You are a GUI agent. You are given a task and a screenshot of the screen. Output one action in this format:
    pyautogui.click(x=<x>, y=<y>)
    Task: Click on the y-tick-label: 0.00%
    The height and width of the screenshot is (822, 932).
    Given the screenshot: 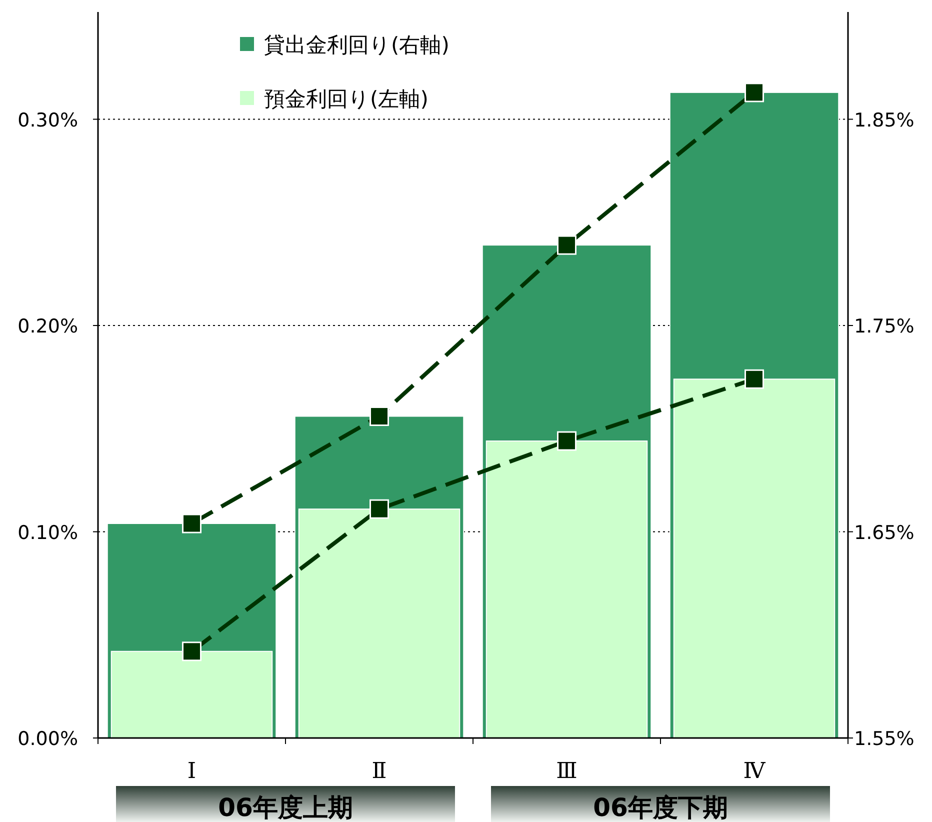 What is the action you would take?
    pyautogui.click(x=48, y=739)
    